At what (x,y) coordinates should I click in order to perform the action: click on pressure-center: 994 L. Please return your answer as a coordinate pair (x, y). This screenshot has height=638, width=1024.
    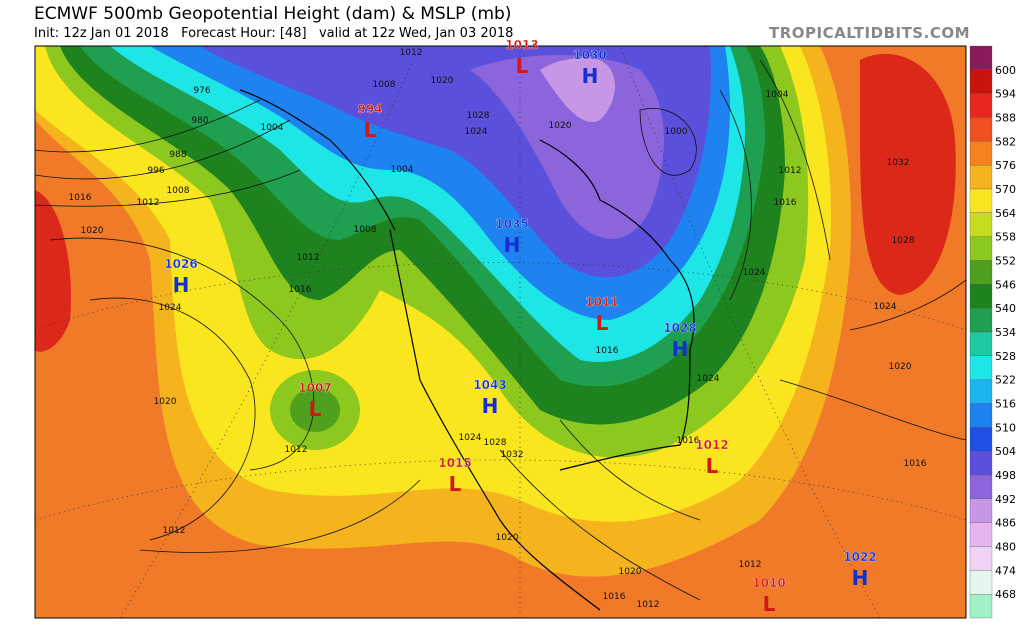
    Looking at the image, I should click on (369, 122).